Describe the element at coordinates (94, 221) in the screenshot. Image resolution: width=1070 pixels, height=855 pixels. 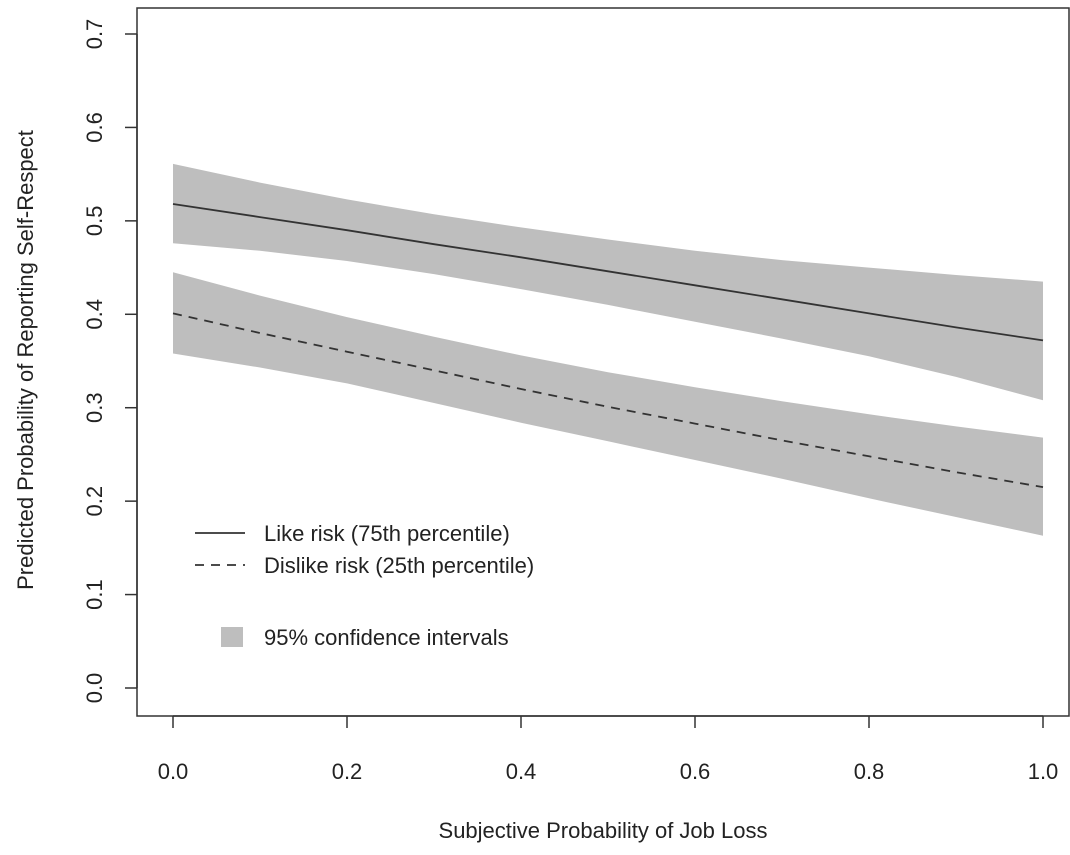
I see `y-tick-label-5: 0.5` at that location.